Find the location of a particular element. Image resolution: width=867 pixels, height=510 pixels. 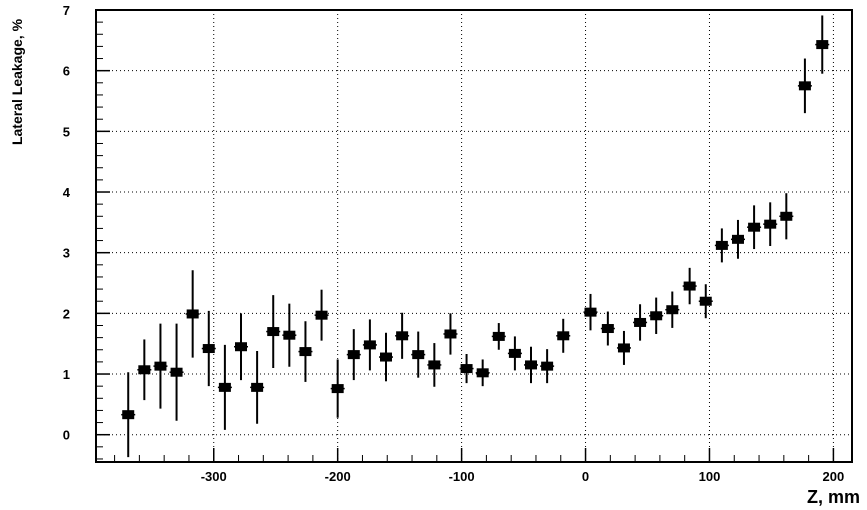

x-tick-labels: -300 -200 -100 0 100 200 is located at coordinates (523, 476).